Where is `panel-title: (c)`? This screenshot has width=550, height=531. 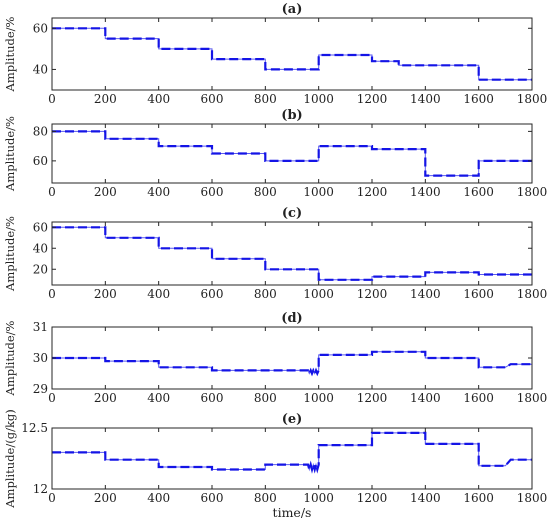 panel-title: (c) is located at coordinates (292, 213).